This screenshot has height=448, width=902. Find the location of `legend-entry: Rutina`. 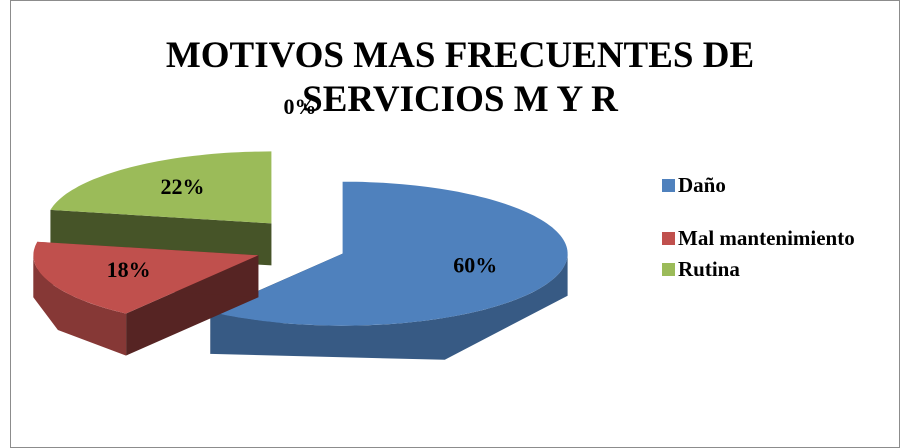

legend-entry: Rutina is located at coordinates (762, 269).